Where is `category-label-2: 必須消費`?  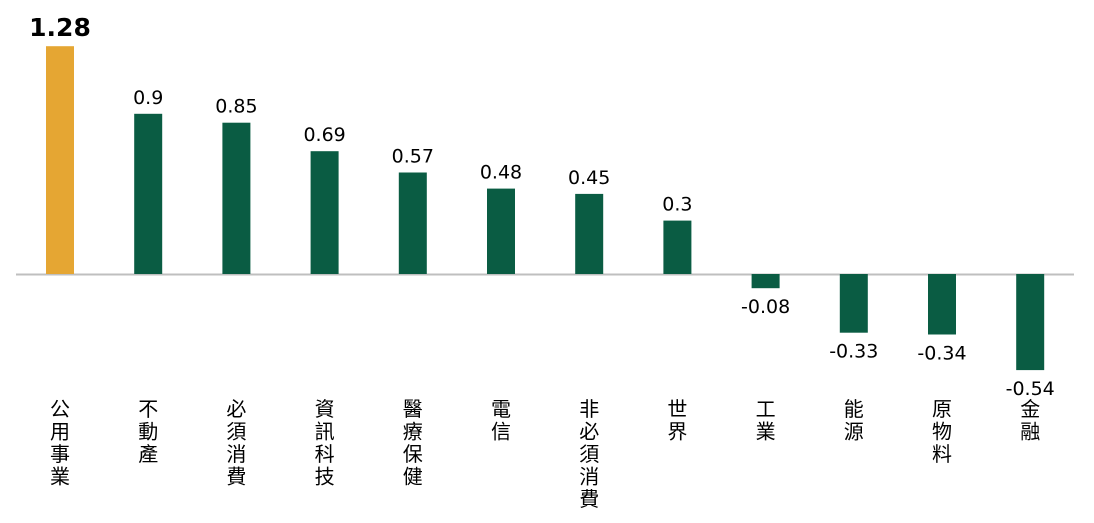 category-label-2: 必須消費 is located at coordinates (236, 443).